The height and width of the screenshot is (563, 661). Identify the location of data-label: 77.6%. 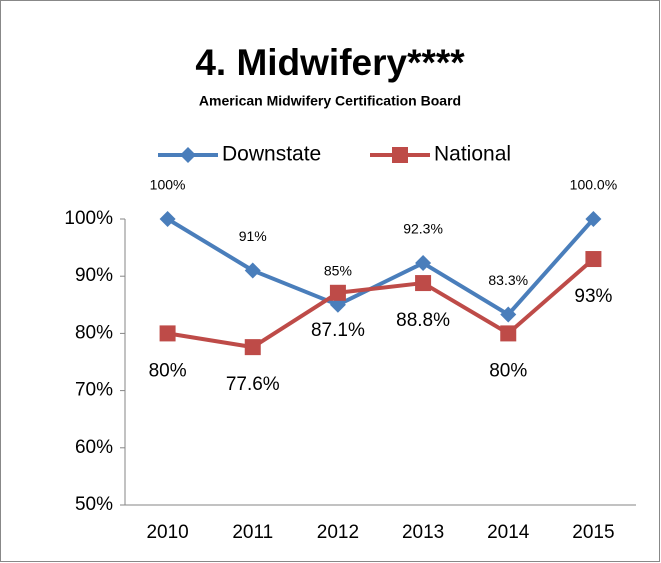
(253, 384).